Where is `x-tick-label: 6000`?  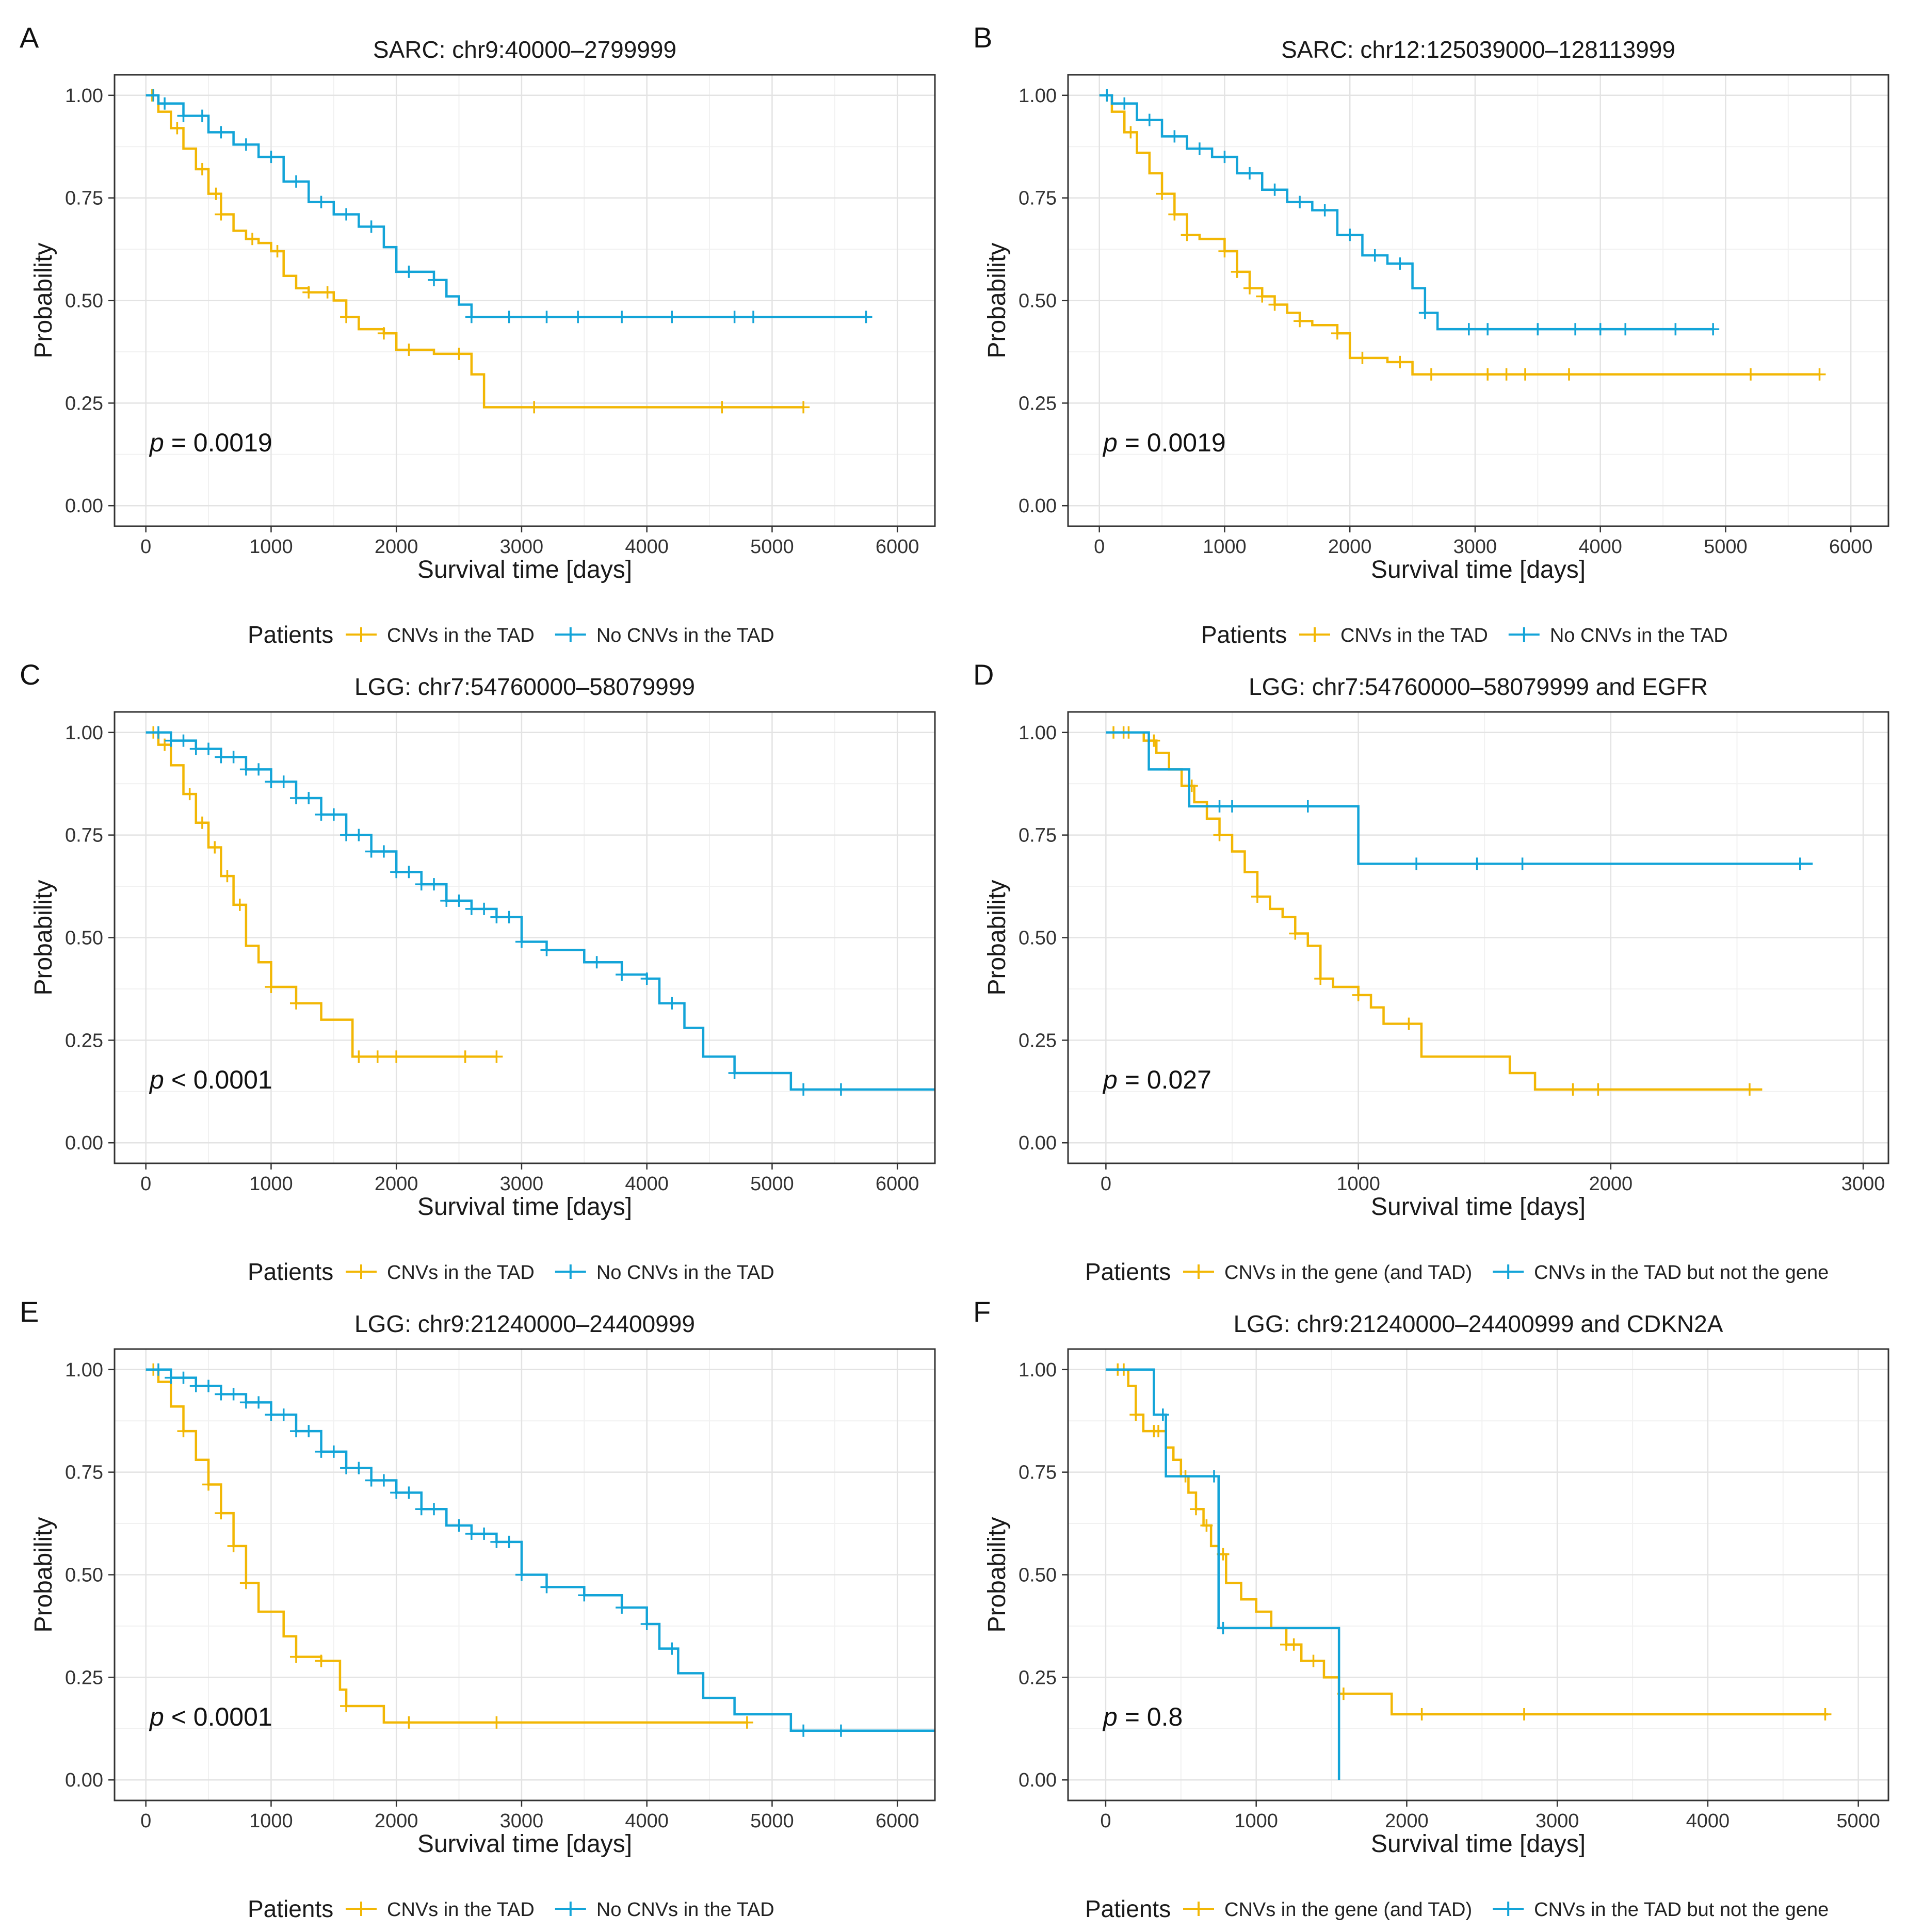 x-tick-label: 6000 is located at coordinates (897, 1821).